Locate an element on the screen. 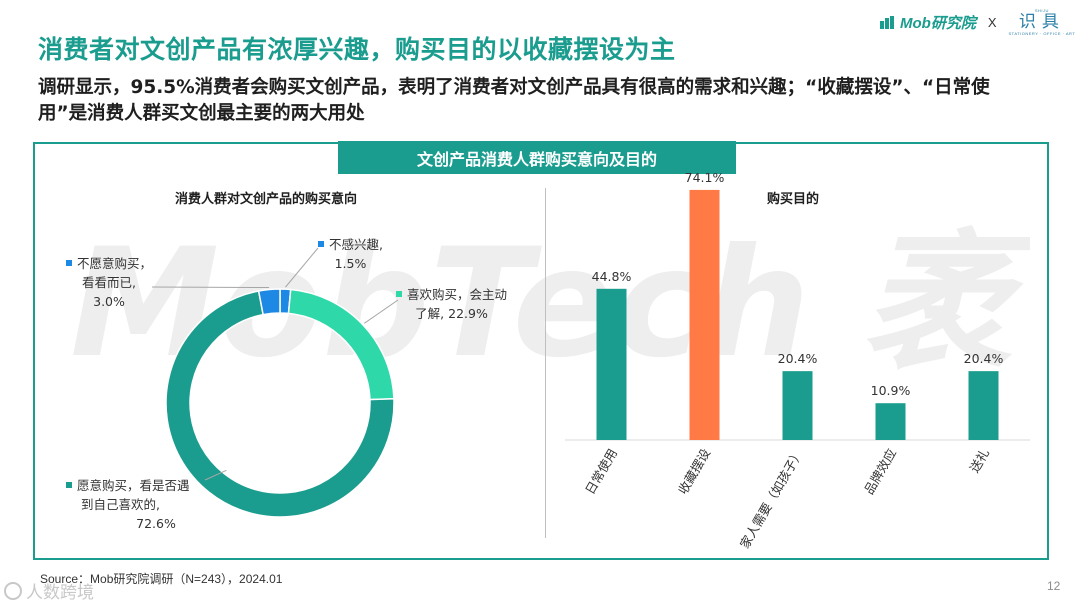 The image size is (1080, 608). slice-label-not-interested: 不感兴趣, 1.5% is located at coordinates (350, 254).